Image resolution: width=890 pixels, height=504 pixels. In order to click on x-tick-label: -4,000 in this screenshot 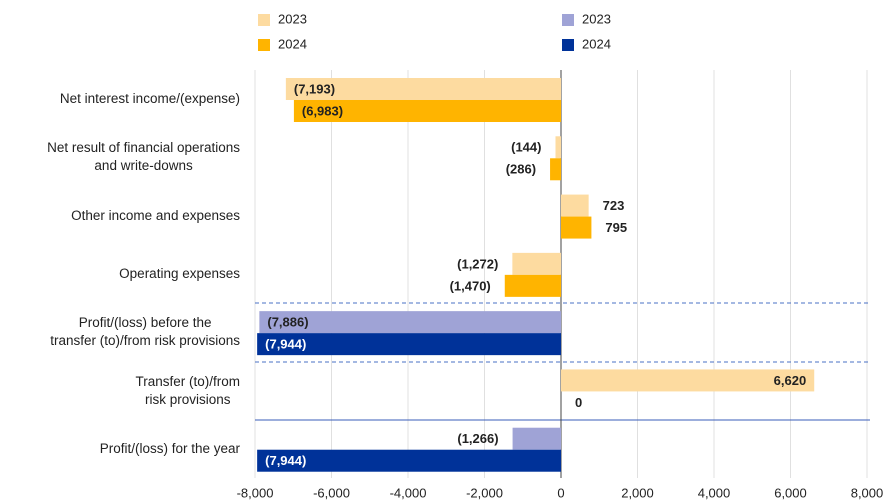, I will do `click(408, 492)`.